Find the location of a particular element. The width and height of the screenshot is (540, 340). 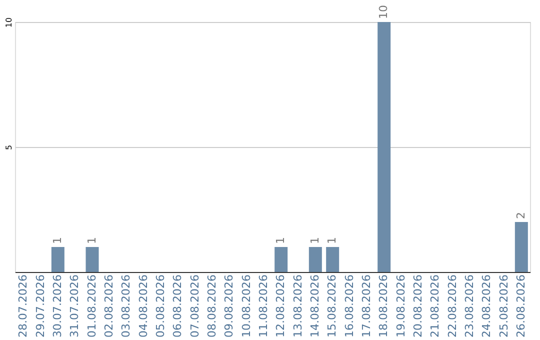

x-tick-label: 30.07.2026 is located at coordinates (57, 306).